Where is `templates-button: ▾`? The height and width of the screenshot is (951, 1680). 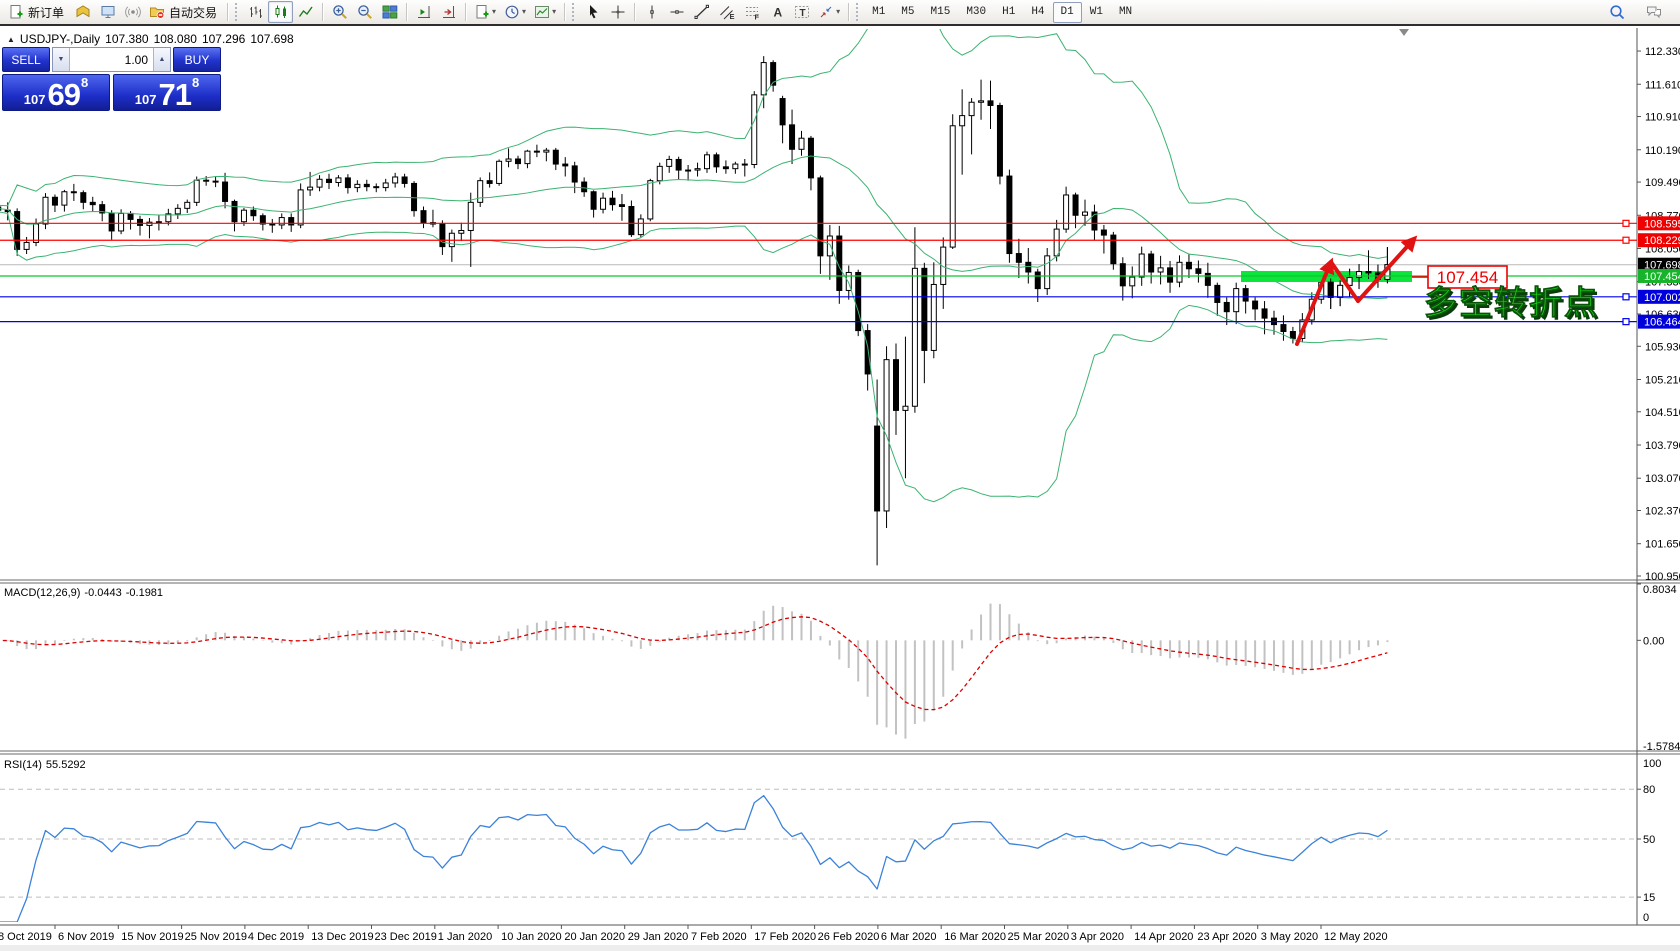 templates-button: ▾ is located at coordinates (545, 12).